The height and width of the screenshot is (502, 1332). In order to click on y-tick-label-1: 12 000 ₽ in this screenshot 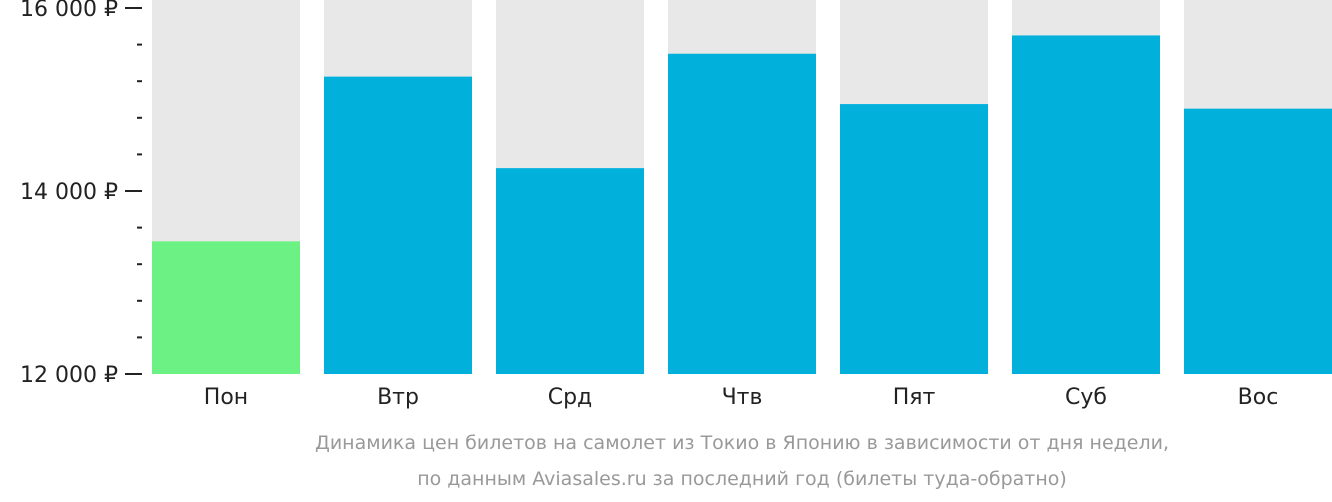, I will do `click(69, 375)`.